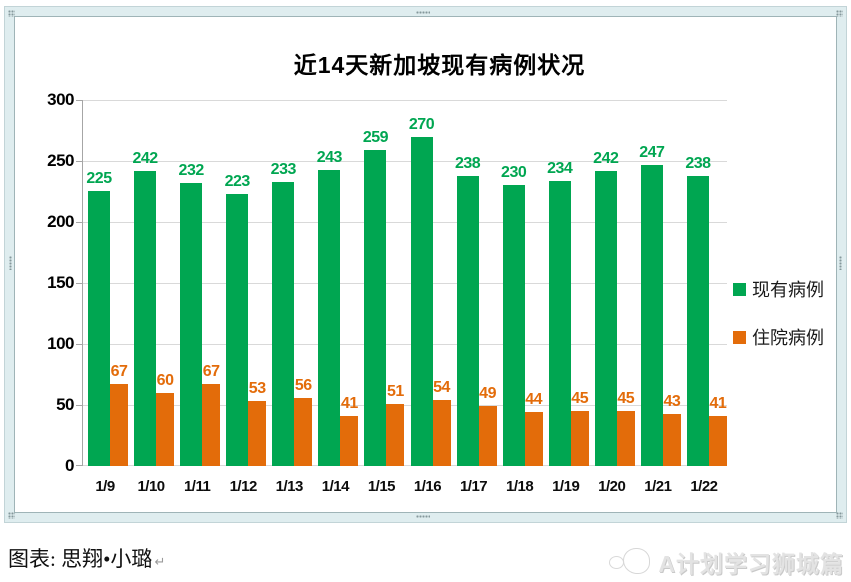 The width and height of the screenshot is (851, 582). I want to click on bar-group-1/17: 238 49, so click(475, 283).